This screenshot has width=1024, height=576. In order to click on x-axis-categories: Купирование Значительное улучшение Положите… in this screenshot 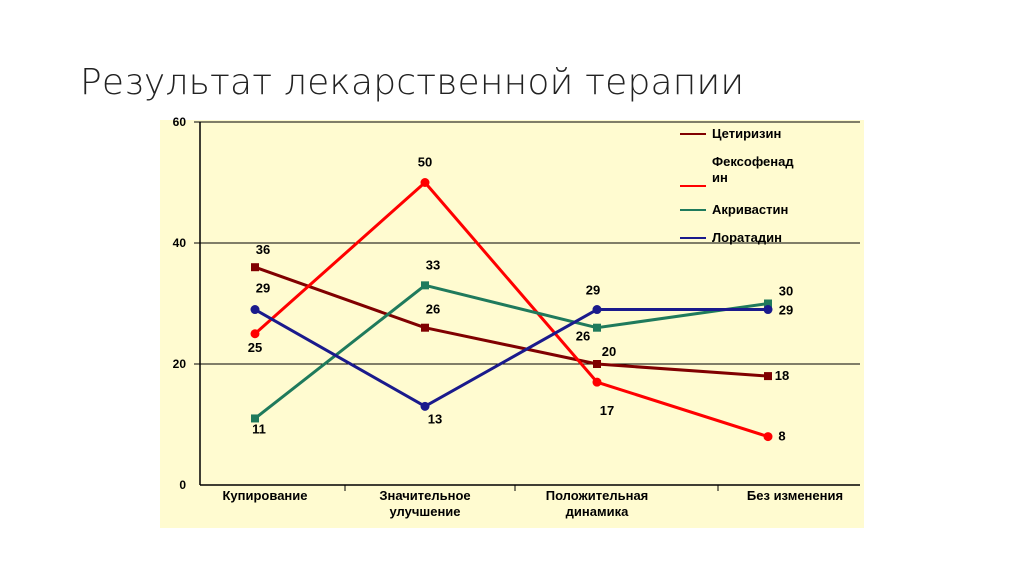, I will do `click(532, 503)`.